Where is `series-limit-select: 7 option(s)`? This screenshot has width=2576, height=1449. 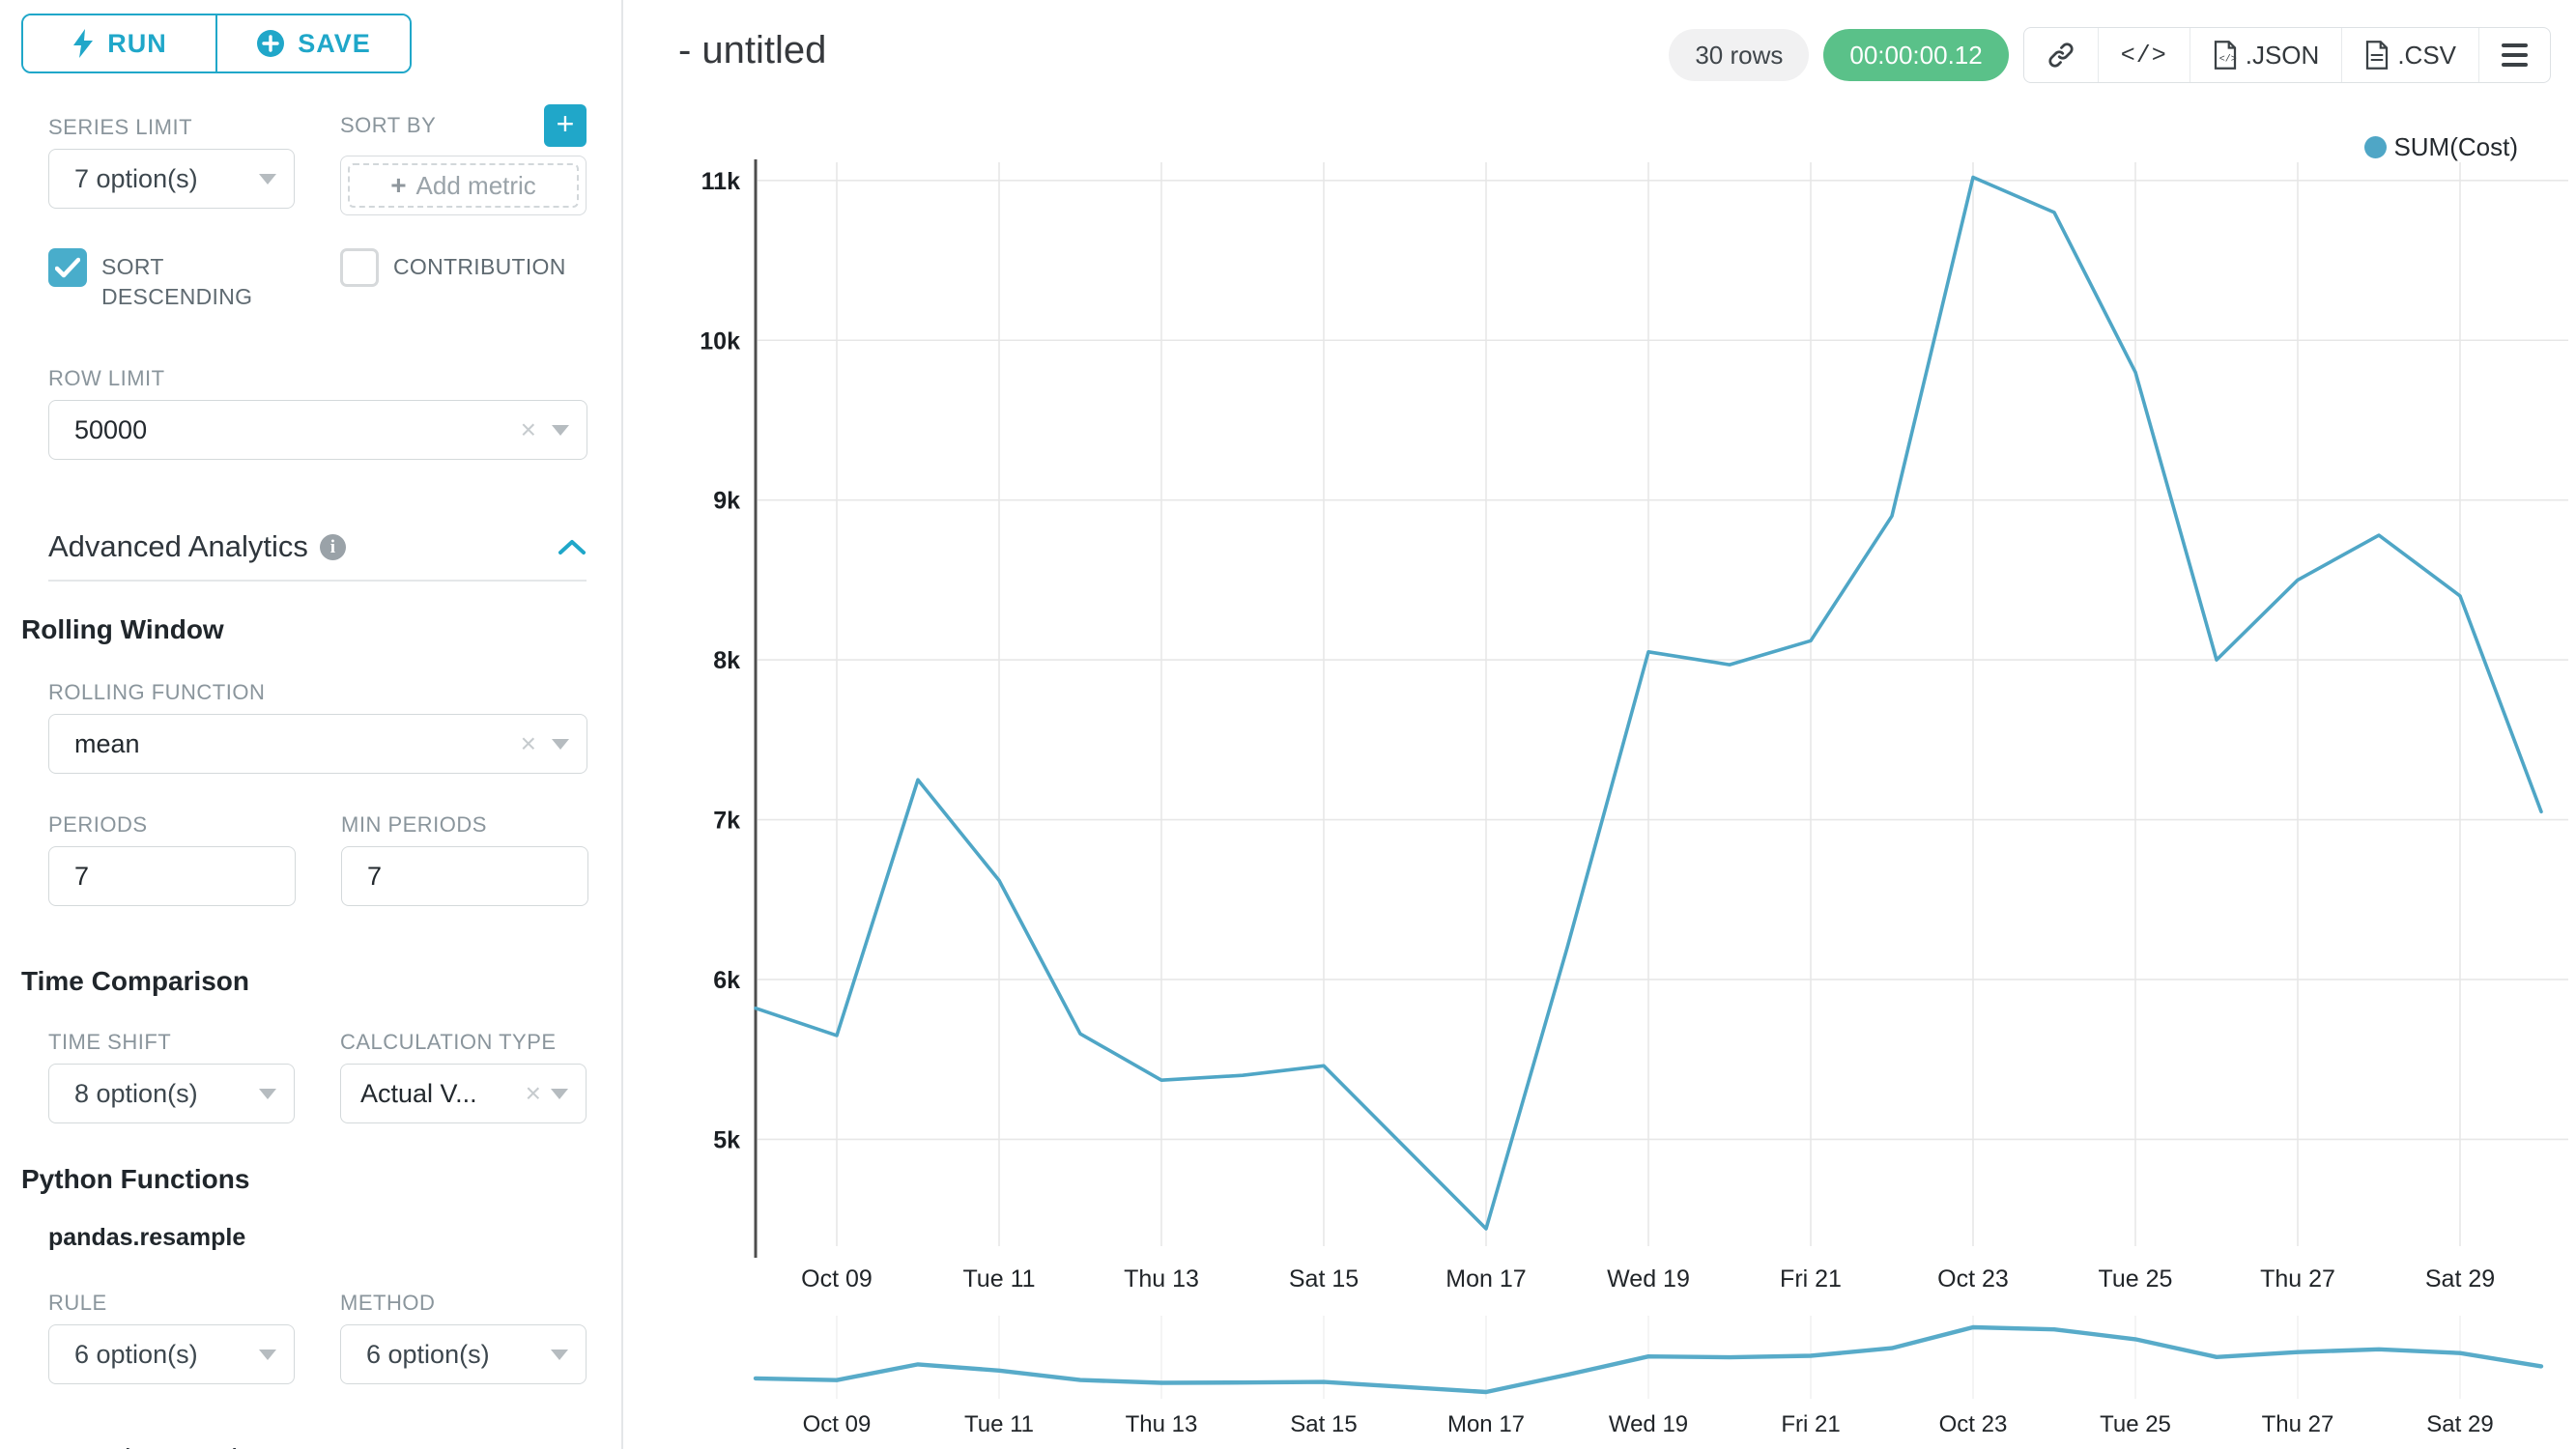
series-limit-select: 7 option(s) is located at coordinates (172, 179).